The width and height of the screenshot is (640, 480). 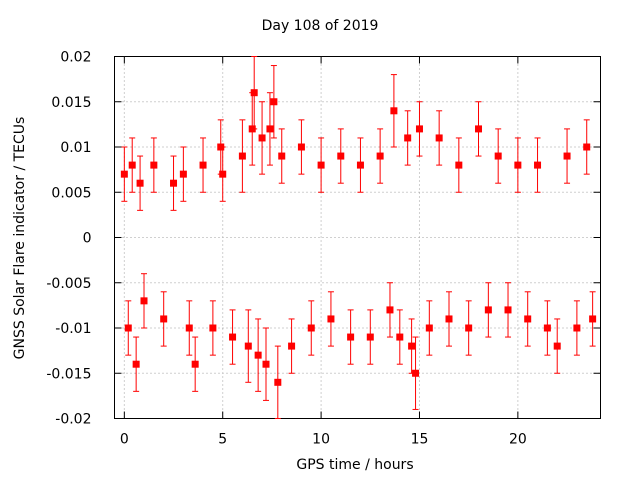 I want to click on y-tick-label: 0.01, so click(x=75, y=148).